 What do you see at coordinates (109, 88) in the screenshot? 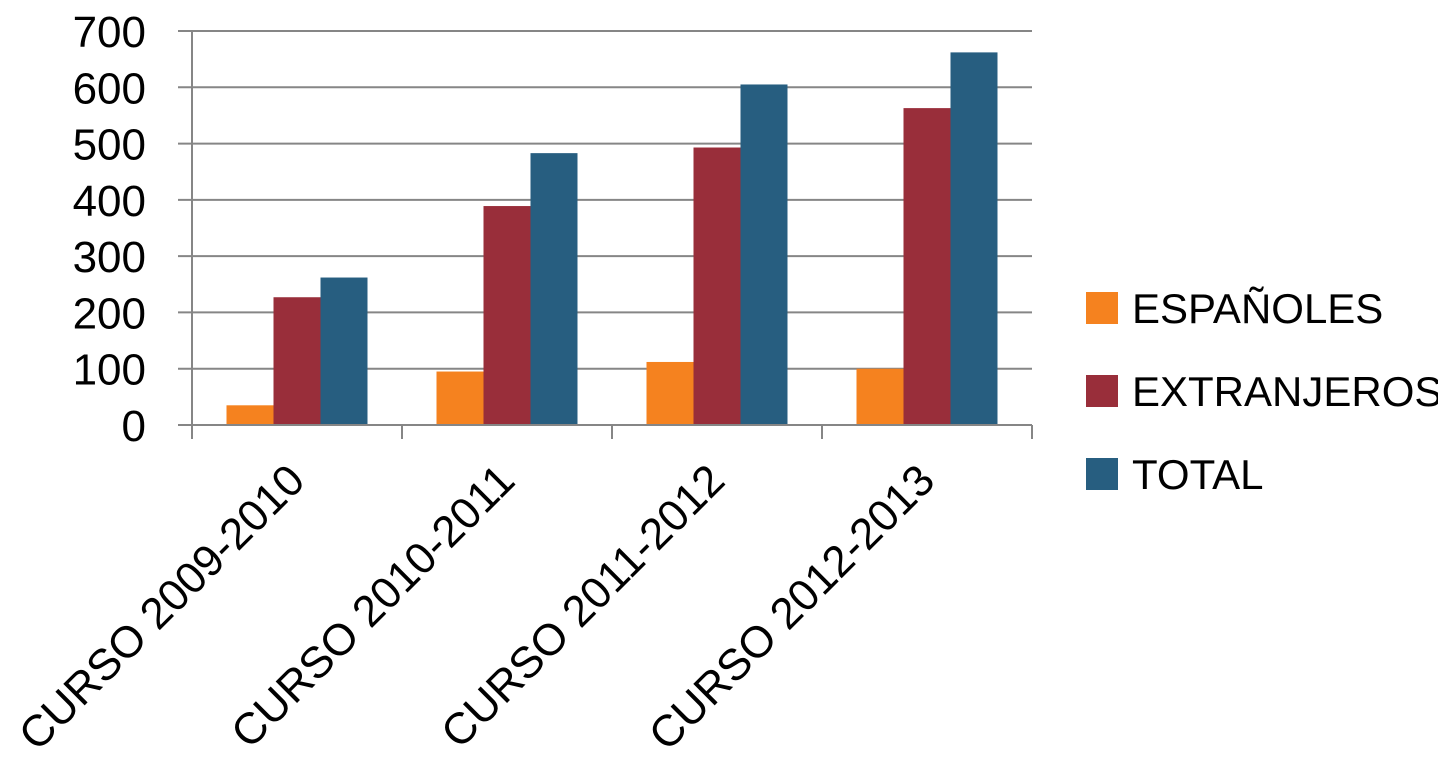
I see `y-tick-label: 600` at bounding box center [109, 88].